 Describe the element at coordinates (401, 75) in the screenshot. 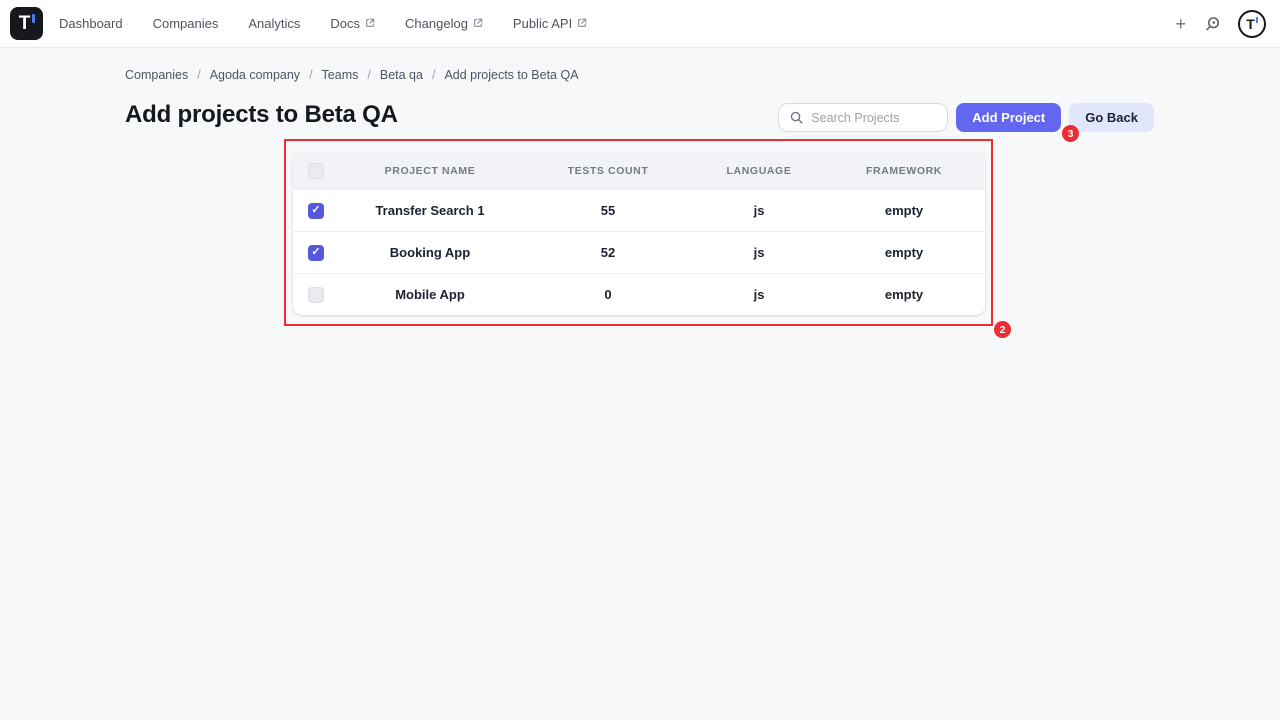

I see `breadcrumb-beta-qa: Beta qa` at that location.